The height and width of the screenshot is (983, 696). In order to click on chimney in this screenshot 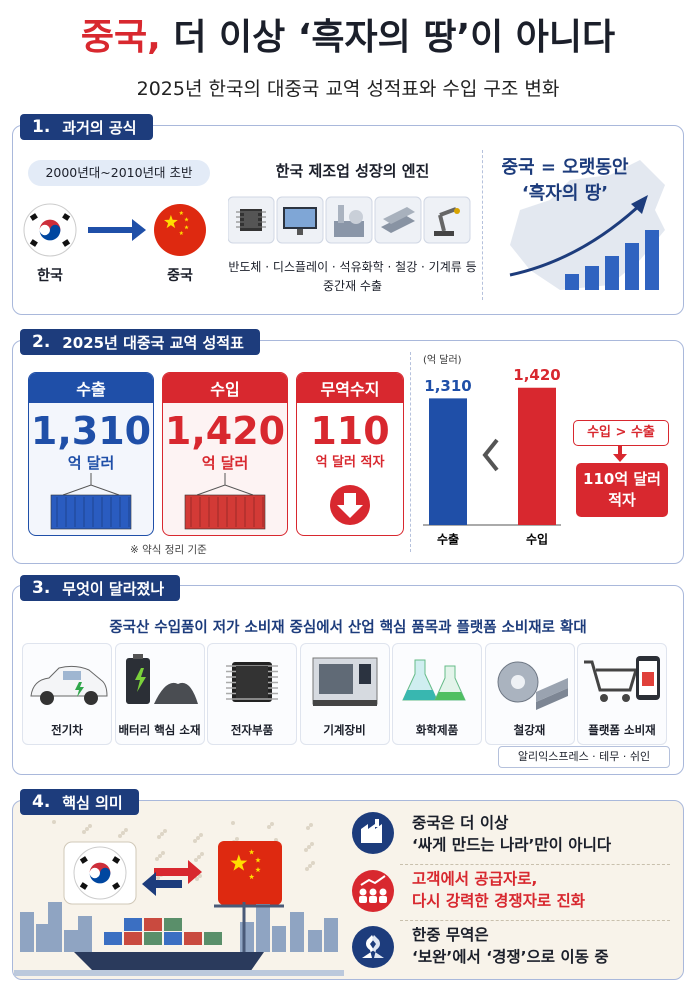, I will do `click(377, 823)`.